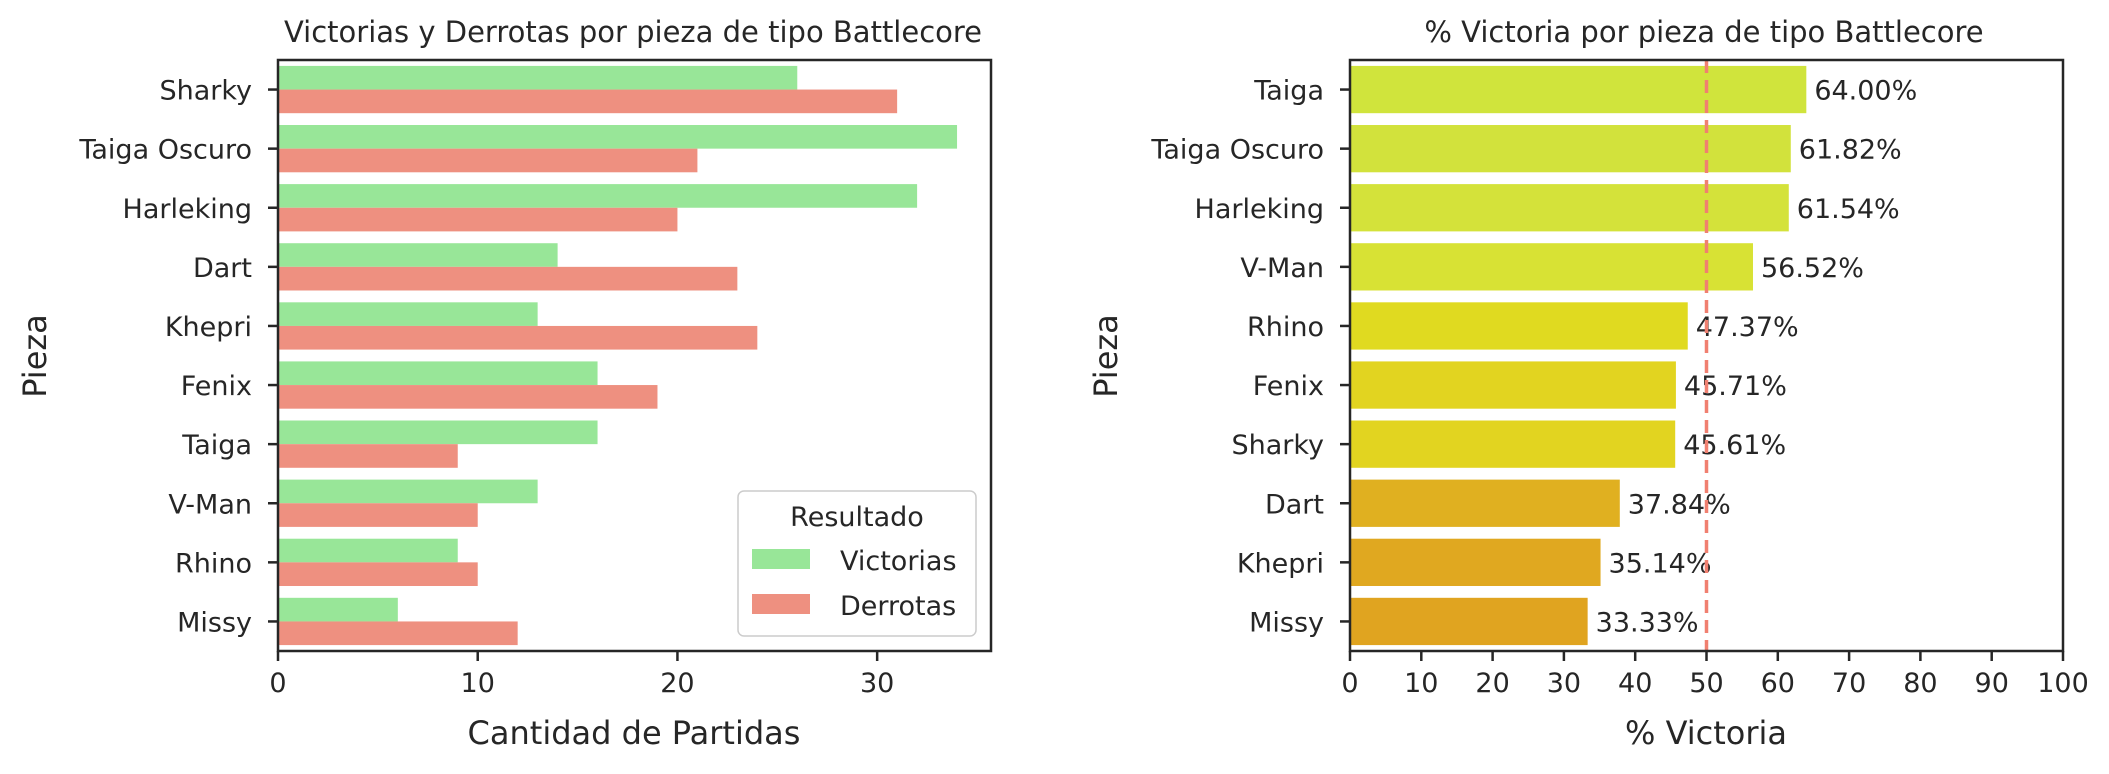 This screenshot has height=774, width=2109. Describe the element at coordinates (518, 337) in the screenshot. I see `bar-derrotas-khepri` at that location.